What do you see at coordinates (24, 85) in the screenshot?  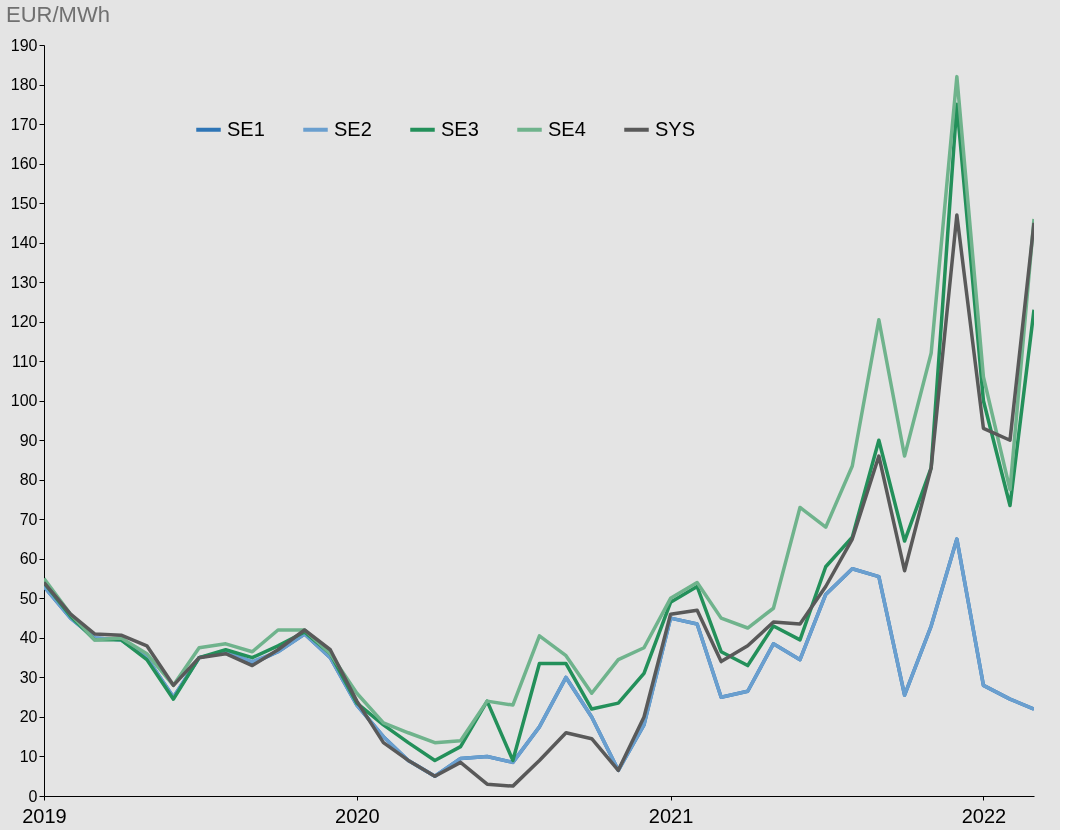 I see `y-tick-label: 180` at bounding box center [24, 85].